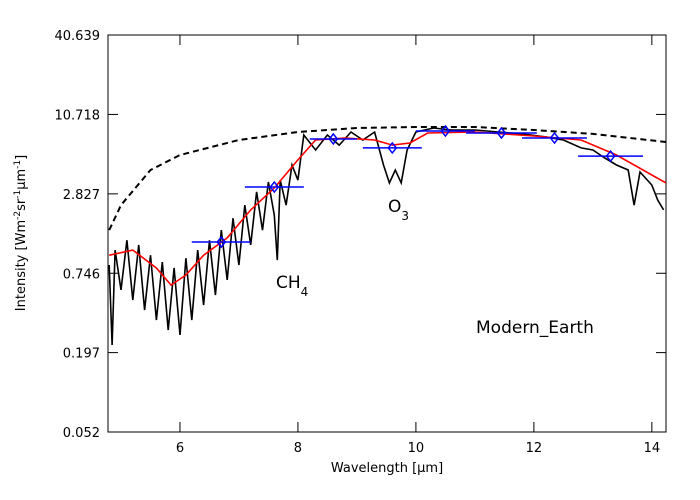  What do you see at coordinates (535, 328) in the screenshot?
I see `annotation: Modern_Earth` at bounding box center [535, 328].